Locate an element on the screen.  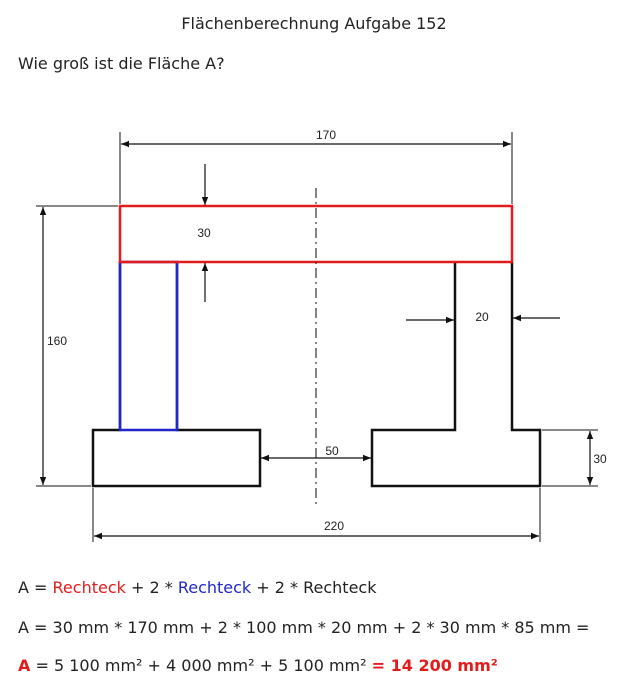
web-rectangle-blue is located at coordinates (148, 346).